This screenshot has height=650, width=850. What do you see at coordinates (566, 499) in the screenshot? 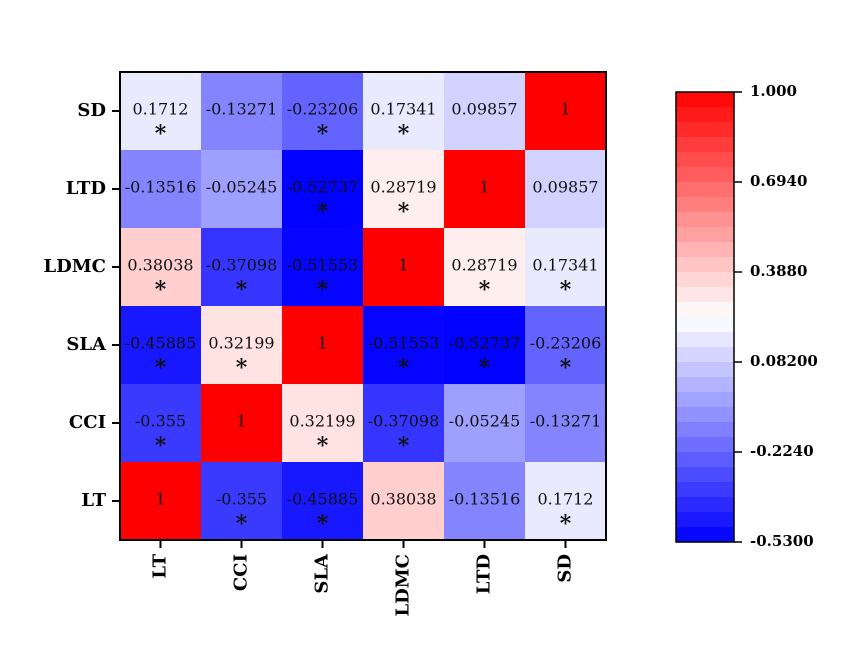
I see `cell-value-label: 0.1712` at bounding box center [566, 499].